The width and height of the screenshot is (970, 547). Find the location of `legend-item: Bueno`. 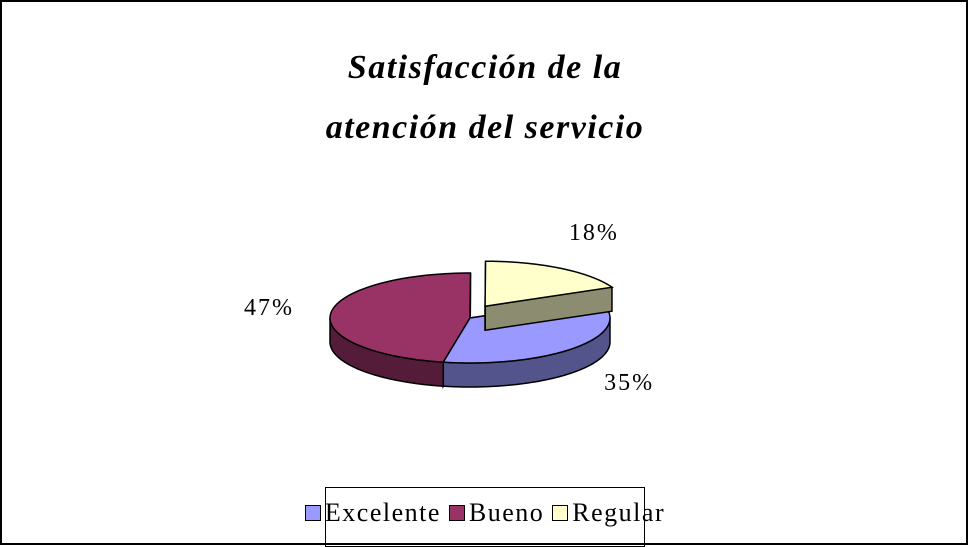

legend-item: Bueno is located at coordinates (496, 513).